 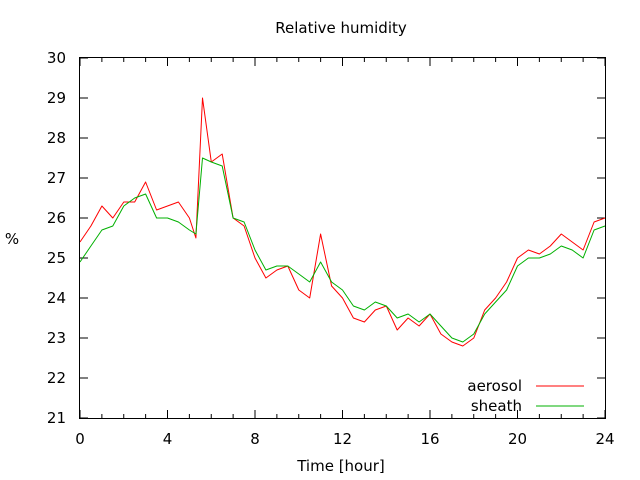 What do you see at coordinates (342, 439) in the screenshot?
I see `x-tick-label: 12` at bounding box center [342, 439].